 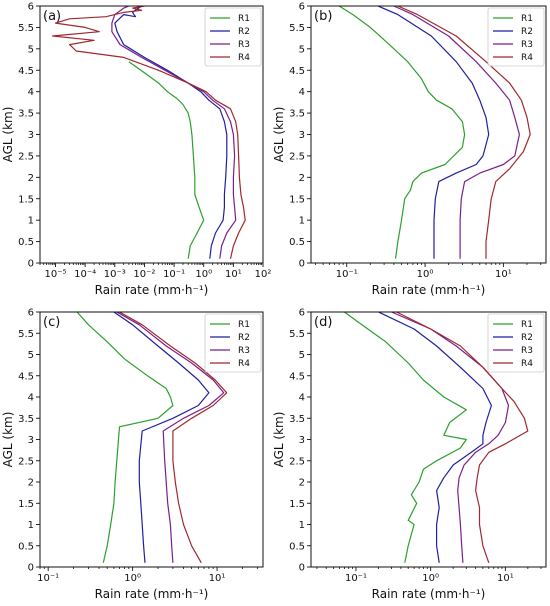 I want to click on x-tick-label: 10⁻⁵, so click(x=55, y=274).